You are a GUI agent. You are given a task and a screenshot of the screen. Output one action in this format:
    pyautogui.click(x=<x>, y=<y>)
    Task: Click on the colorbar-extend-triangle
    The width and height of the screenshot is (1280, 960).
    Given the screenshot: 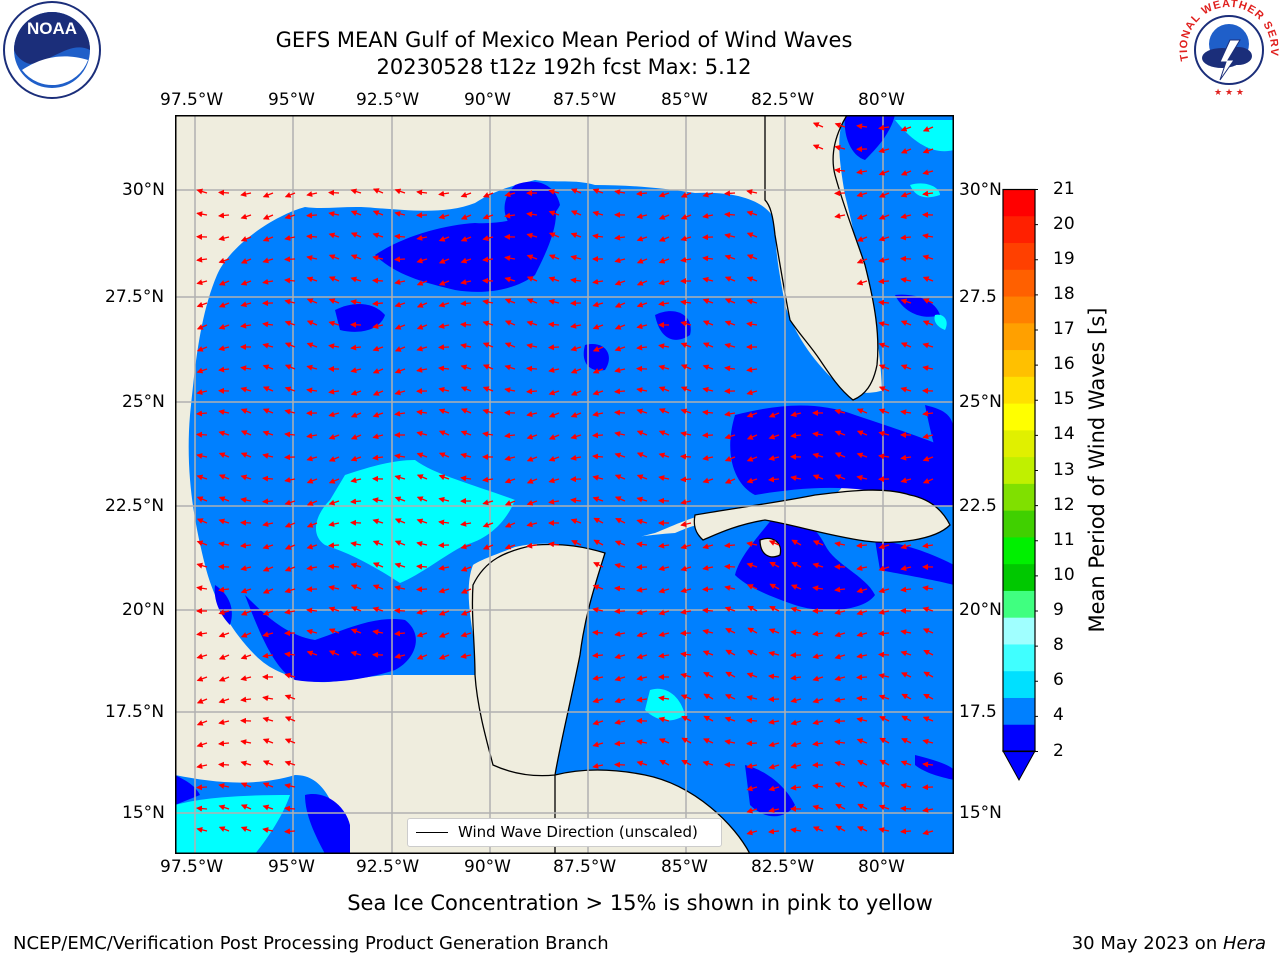 What is the action you would take?
    pyautogui.click(x=1019, y=765)
    